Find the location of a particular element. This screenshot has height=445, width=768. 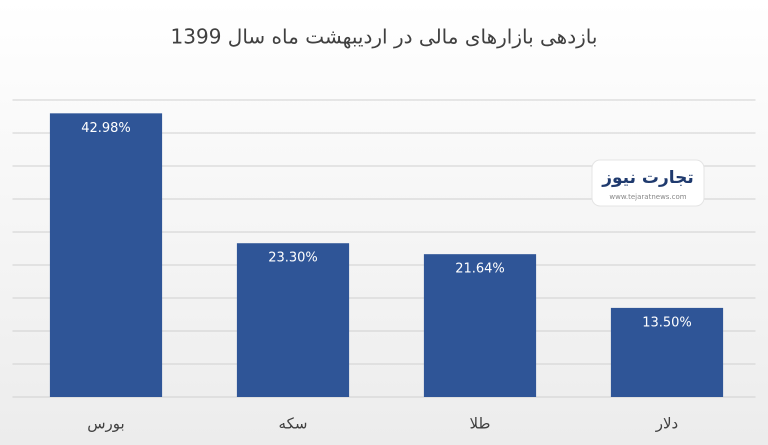

logo: تجارت نیوز www.tejaratnews.com is located at coordinates (648, 183).